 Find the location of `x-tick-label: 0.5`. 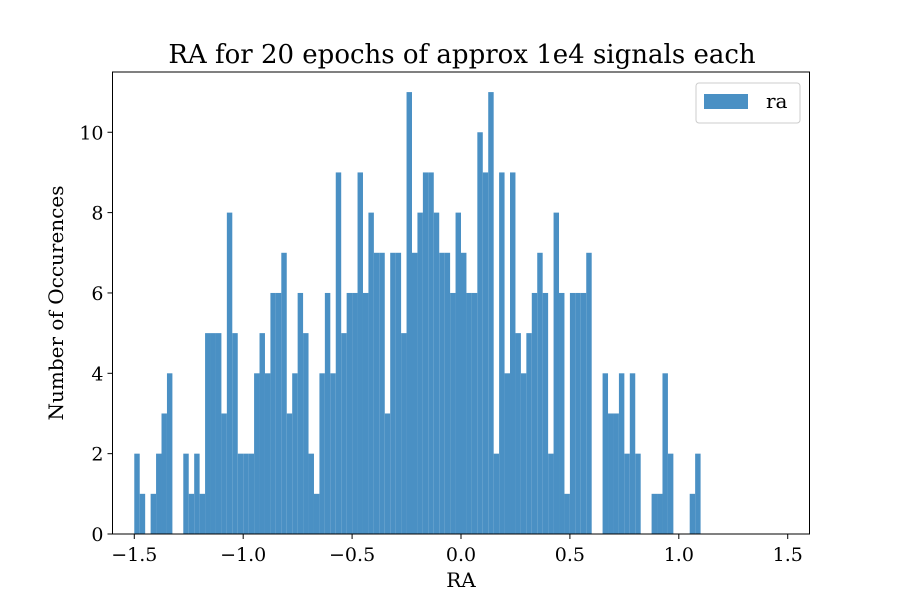

x-tick-label: 0.5 is located at coordinates (570, 555).